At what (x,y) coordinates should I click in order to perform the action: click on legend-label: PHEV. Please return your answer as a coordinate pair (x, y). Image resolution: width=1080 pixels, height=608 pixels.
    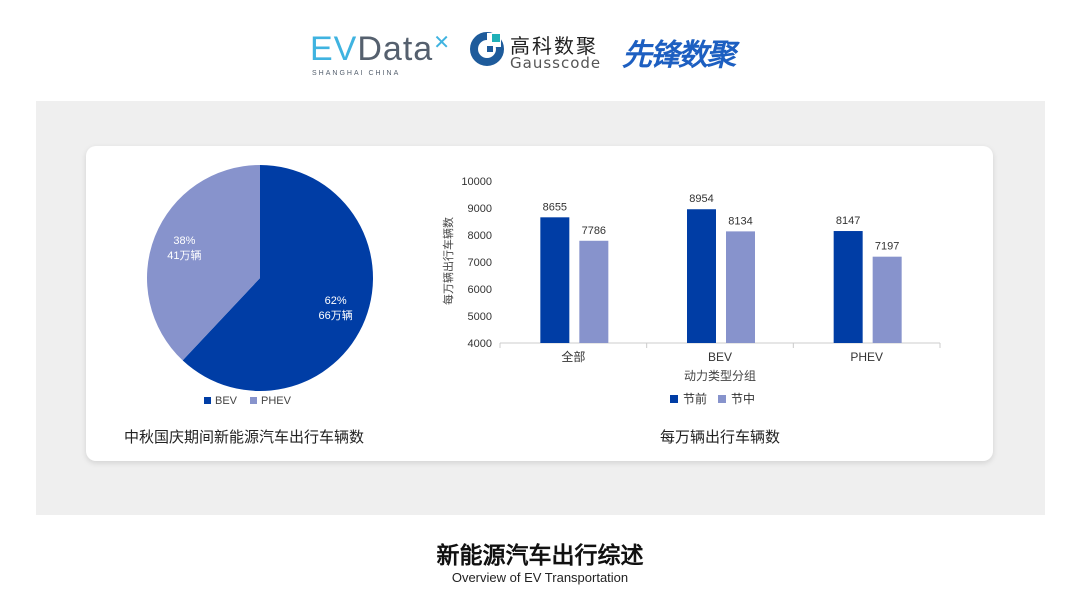
    Looking at the image, I should click on (276, 401).